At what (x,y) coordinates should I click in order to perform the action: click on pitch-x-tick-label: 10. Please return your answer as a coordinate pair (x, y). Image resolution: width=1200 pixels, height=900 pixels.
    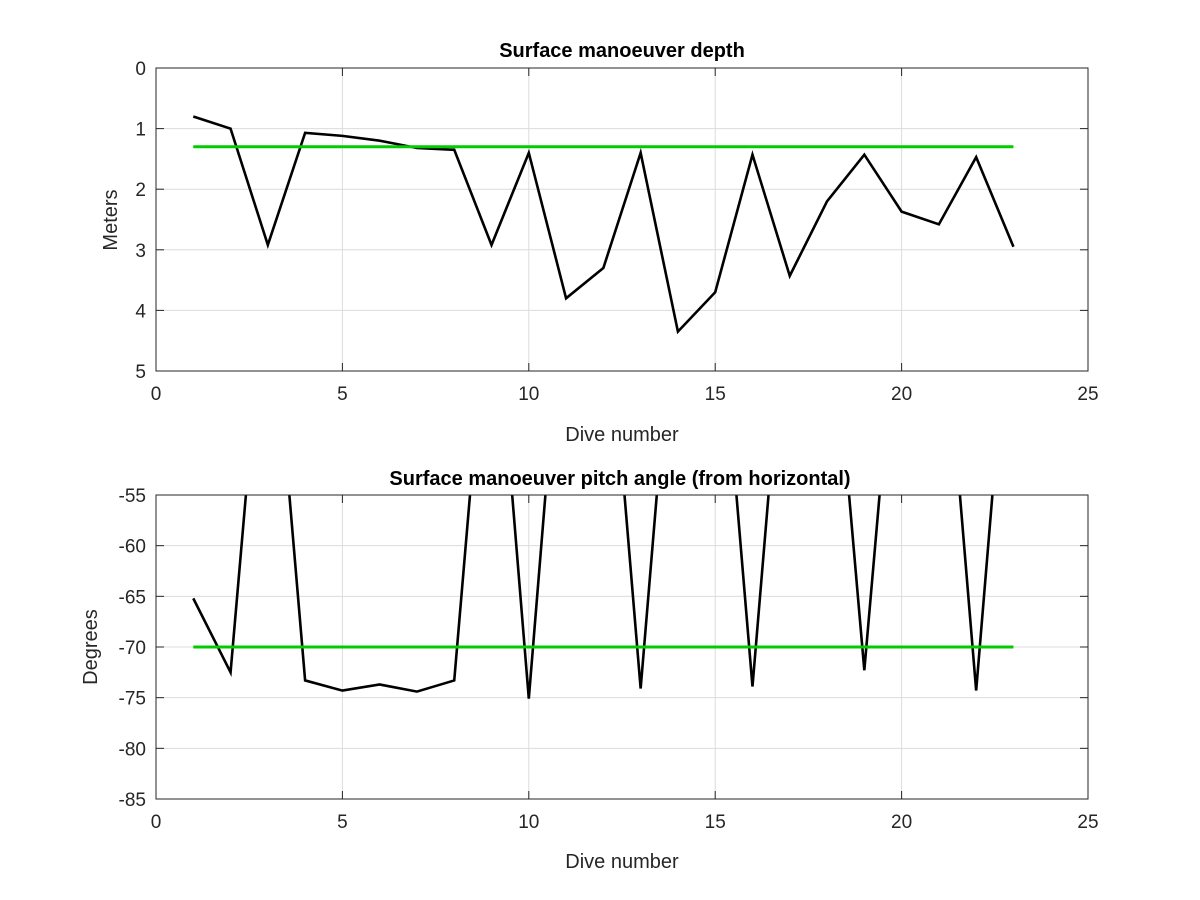
    Looking at the image, I should click on (528, 822).